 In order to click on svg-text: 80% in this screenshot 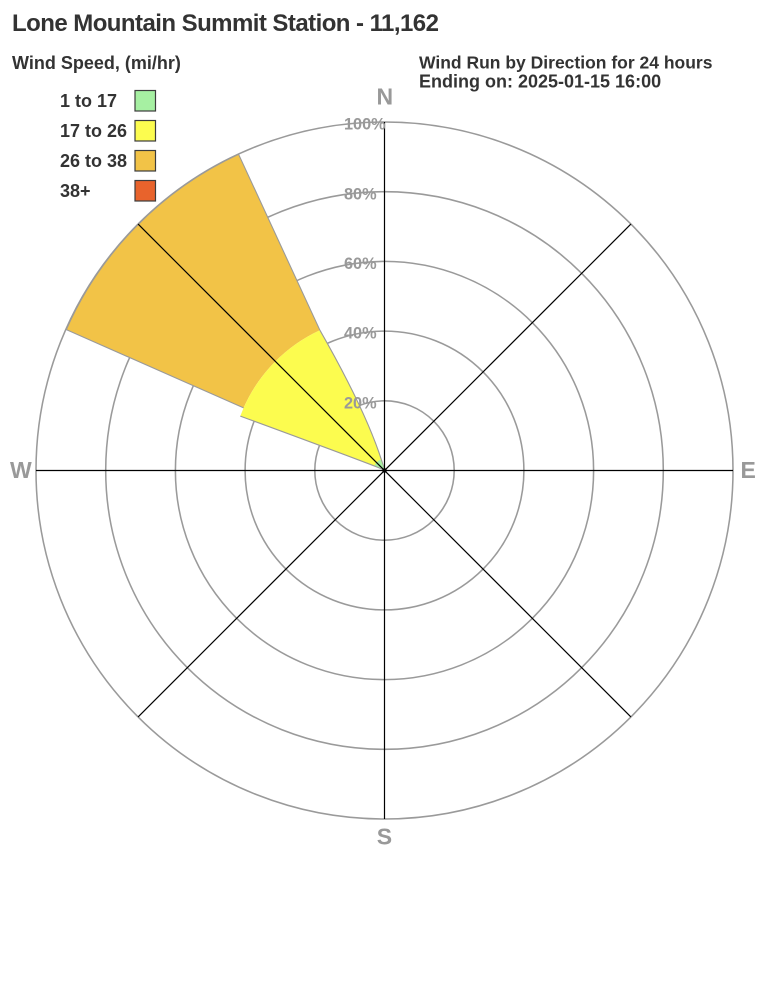, I will do `click(360, 195)`.